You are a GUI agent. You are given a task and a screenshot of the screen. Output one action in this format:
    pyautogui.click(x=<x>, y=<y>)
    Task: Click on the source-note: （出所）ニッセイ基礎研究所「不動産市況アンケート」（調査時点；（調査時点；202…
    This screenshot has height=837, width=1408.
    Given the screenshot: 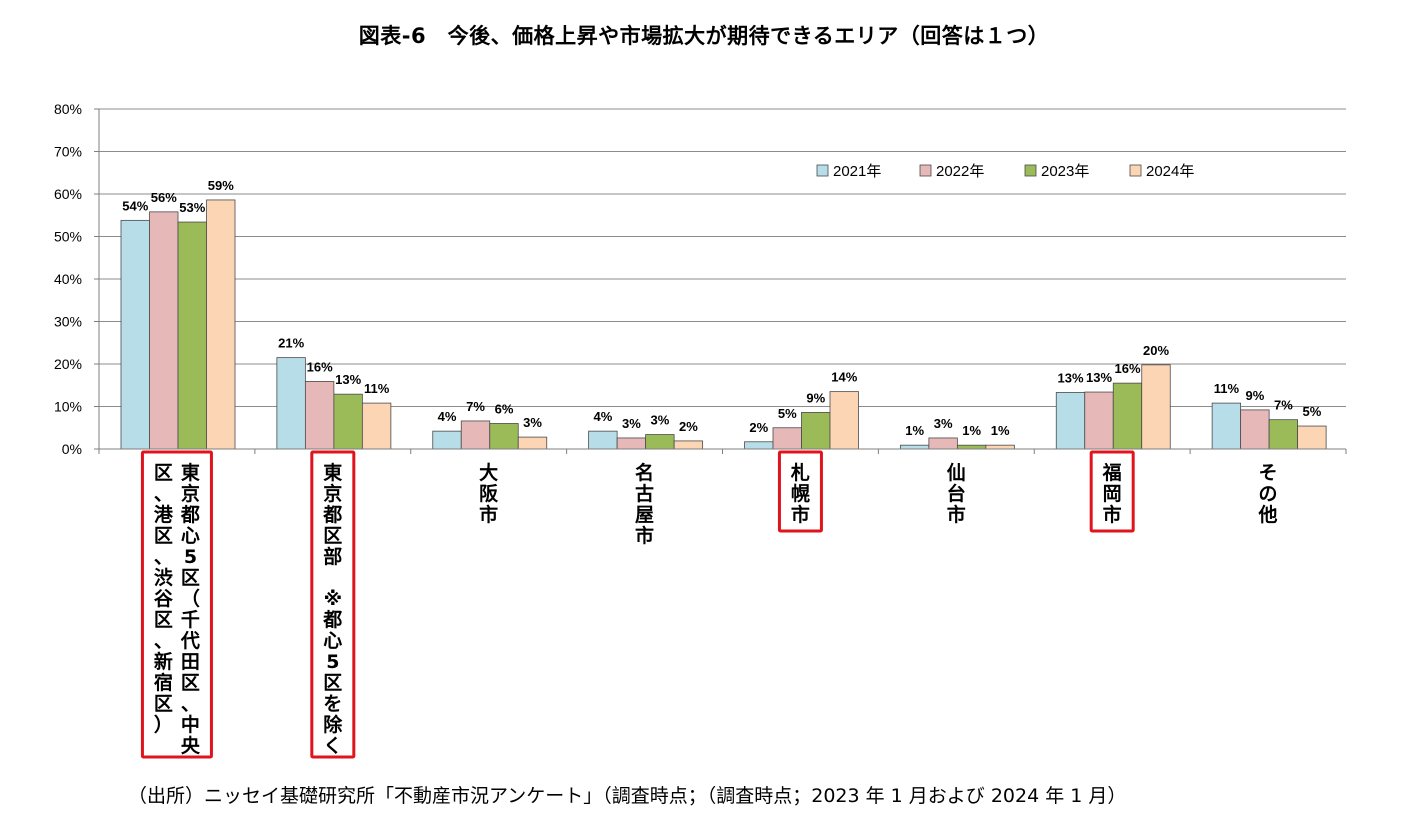 What is the action you would take?
    pyautogui.click(x=627, y=796)
    